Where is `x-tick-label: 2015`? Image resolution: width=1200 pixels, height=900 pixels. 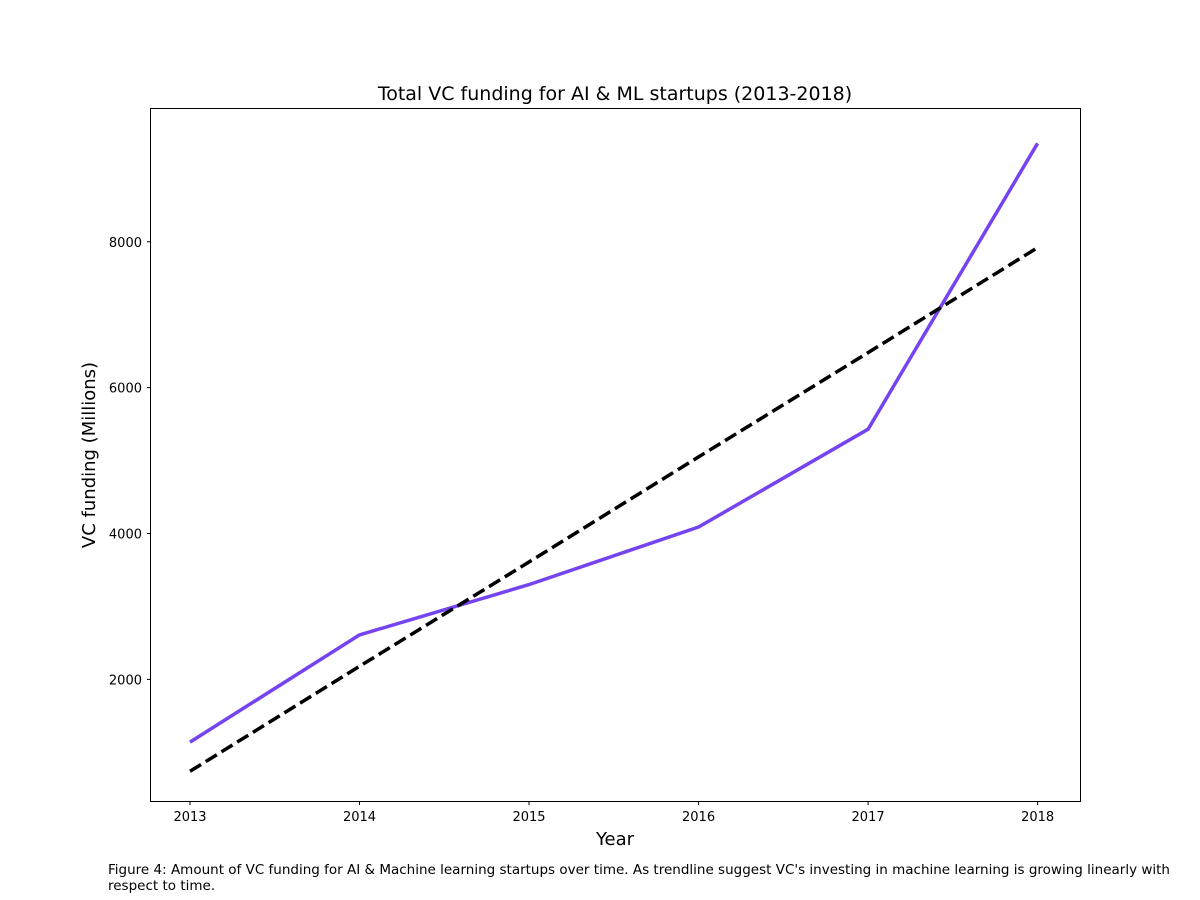
x-tick-label: 2015 is located at coordinates (528, 817).